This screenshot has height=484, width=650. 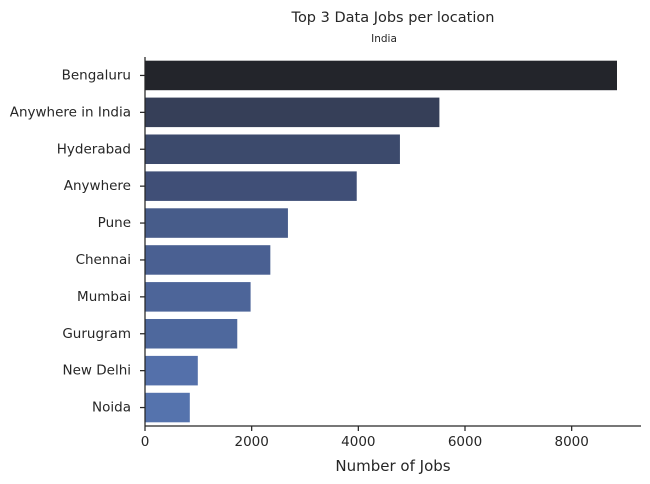 I want to click on y-tick-label: Gurugram, so click(x=96, y=334).